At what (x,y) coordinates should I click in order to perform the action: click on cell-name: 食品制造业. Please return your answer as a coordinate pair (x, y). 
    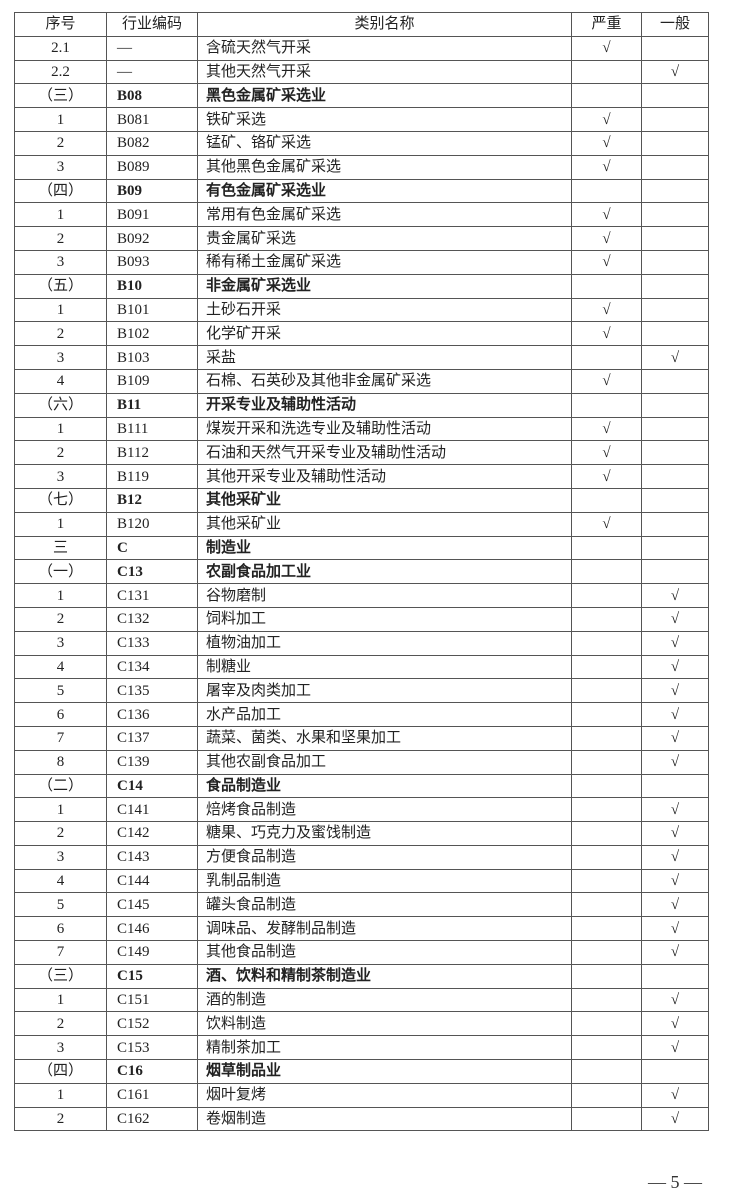
    Looking at the image, I should click on (384, 786).